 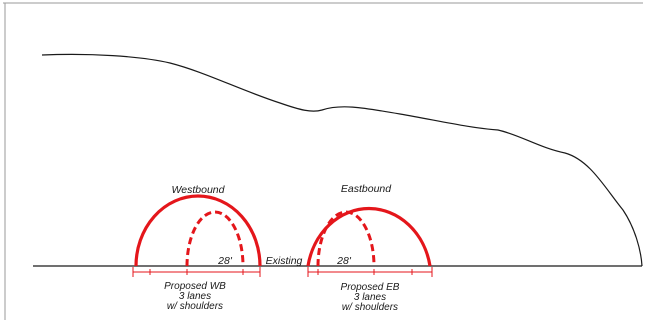 I want to click on eastbound-direction-label: Eastbound, so click(x=366, y=189).